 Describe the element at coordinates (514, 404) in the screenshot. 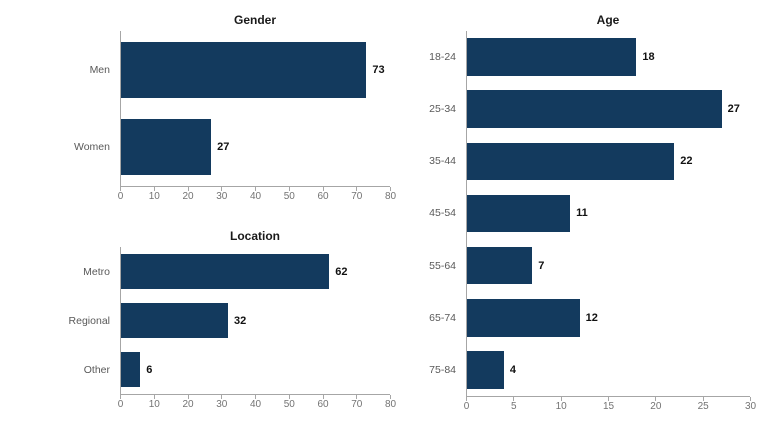

I see `axis-tick: 5` at that location.